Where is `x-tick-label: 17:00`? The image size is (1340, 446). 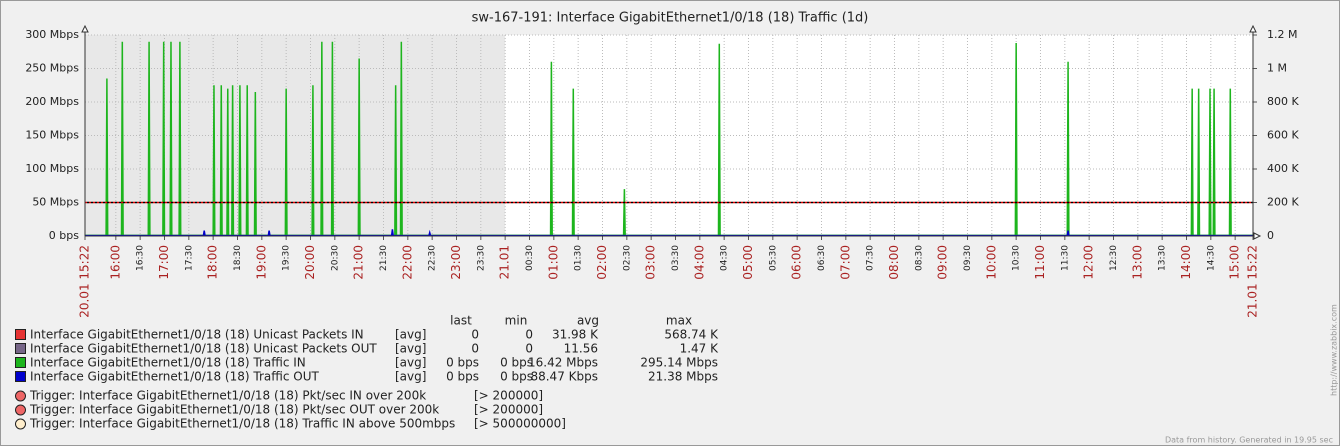 x-tick-label: 17:00 is located at coordinates (164, 262).